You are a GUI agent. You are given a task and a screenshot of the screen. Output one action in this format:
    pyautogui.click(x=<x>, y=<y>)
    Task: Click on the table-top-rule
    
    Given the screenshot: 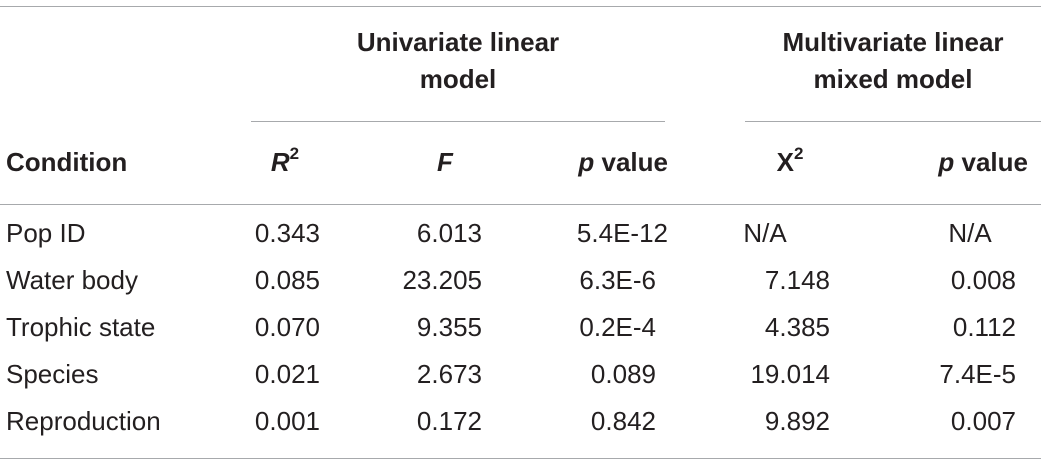 What is the action you would take?
    pyautogui.click(x=520, y=6)
    